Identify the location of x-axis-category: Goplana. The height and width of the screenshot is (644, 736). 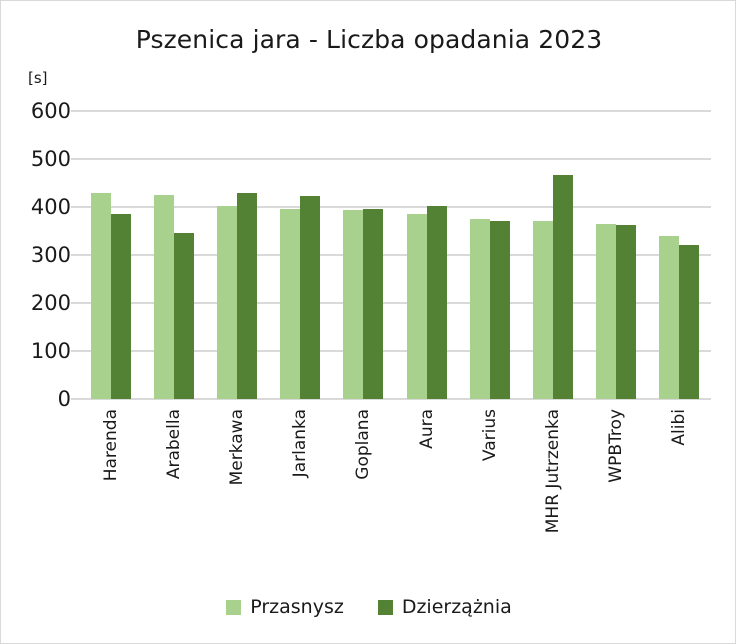
(363, 488).